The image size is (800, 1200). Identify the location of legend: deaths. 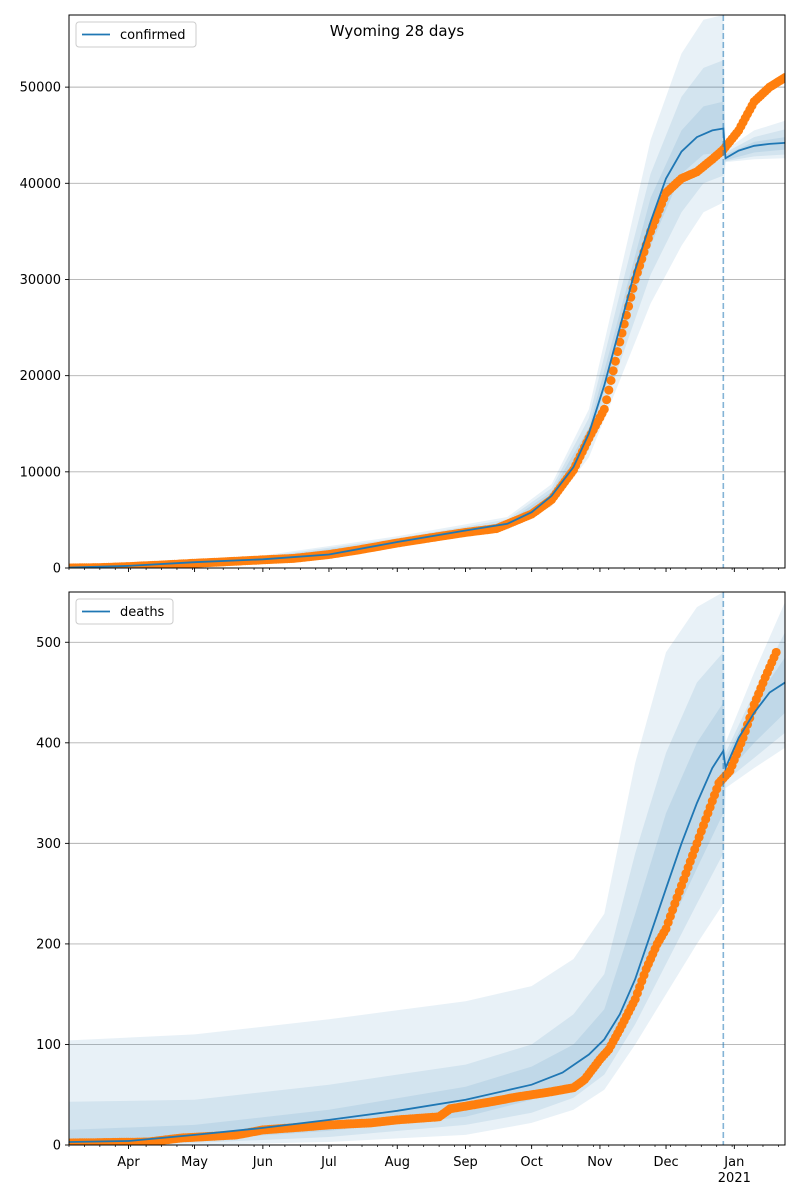
(124, 611).